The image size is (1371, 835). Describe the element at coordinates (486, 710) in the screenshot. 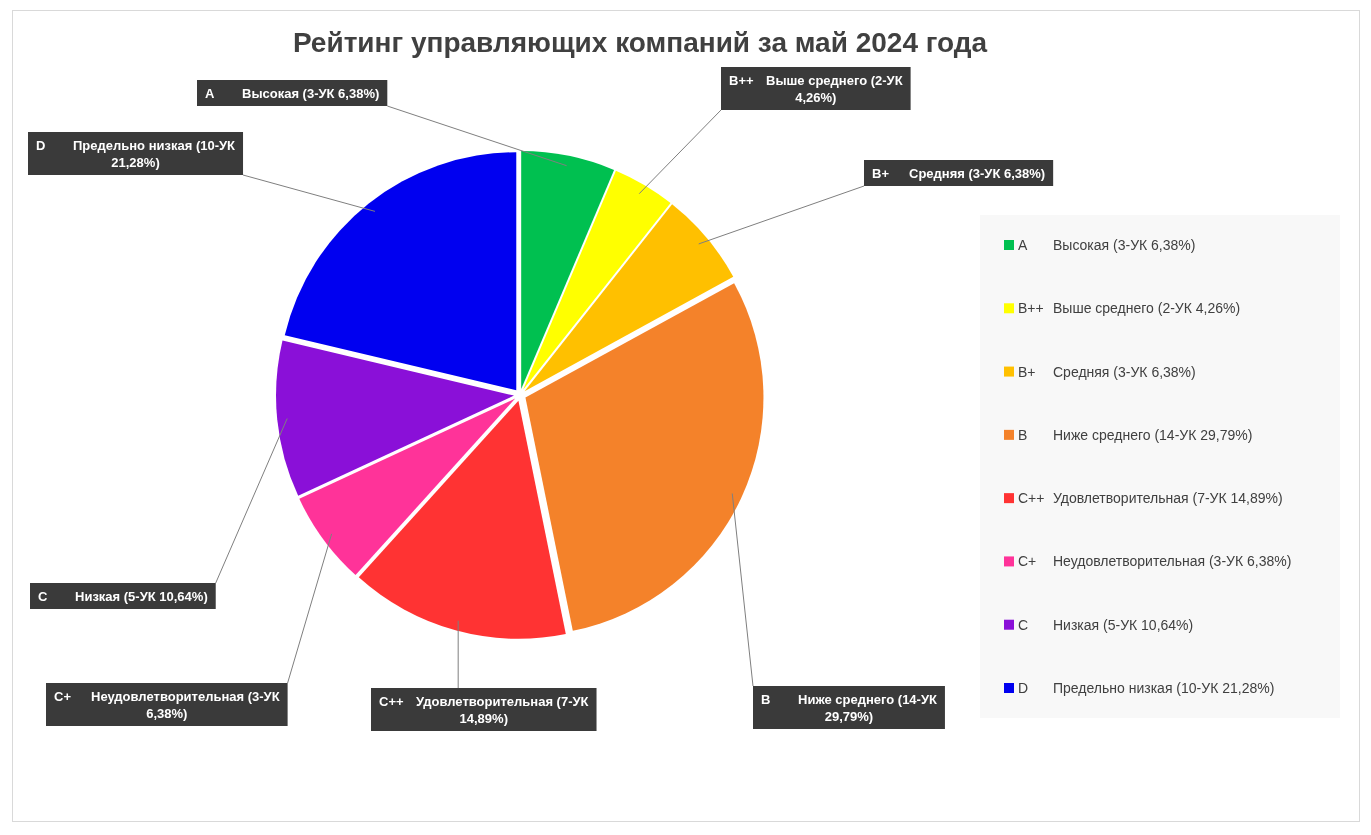

I see `slice-label: C++ Удовлетворительная (7-УК 14,89%)` at that location.